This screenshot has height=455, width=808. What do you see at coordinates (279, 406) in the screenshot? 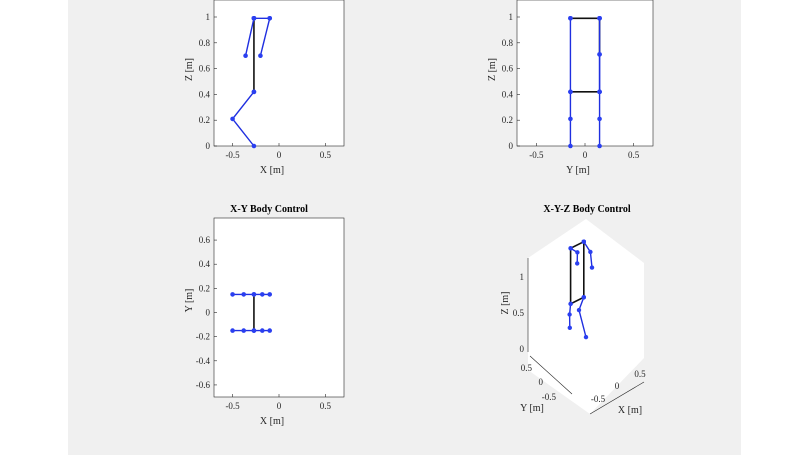
I see `xy-xtick-label: 0` at bounding box center [279, 406].